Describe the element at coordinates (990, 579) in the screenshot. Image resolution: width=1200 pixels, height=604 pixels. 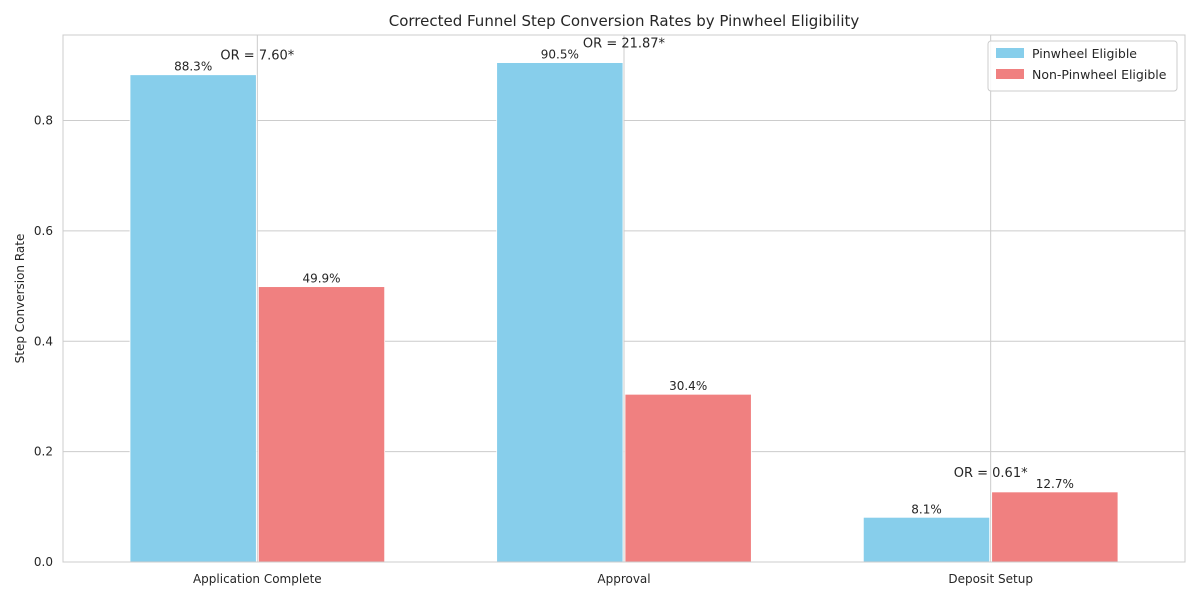
I see `x-tick-label: Deposit Setup` at that location.